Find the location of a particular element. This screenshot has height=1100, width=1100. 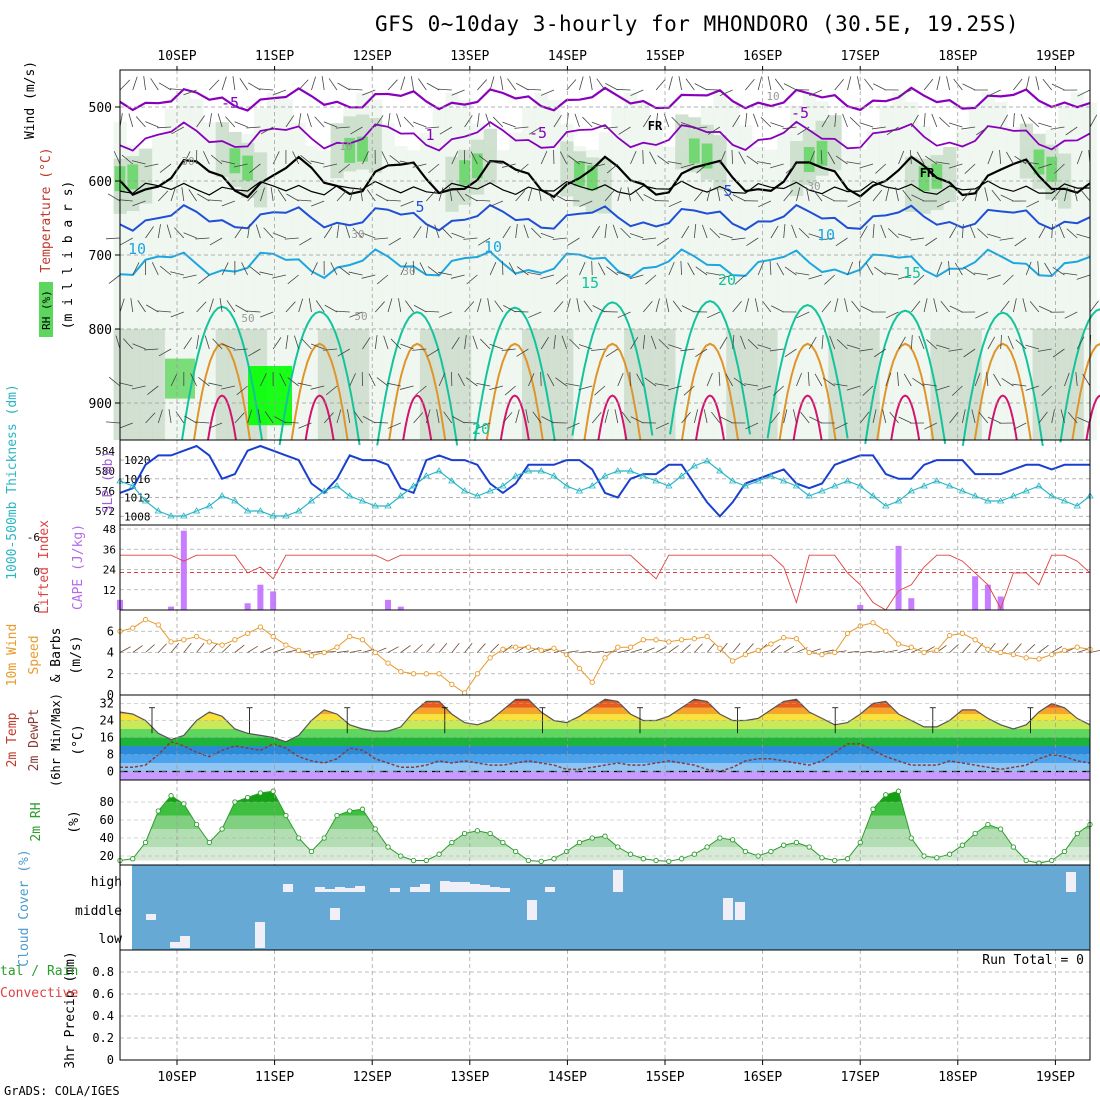

x-tick-label-top: 19SEP is located at coordinates (1055, 56).